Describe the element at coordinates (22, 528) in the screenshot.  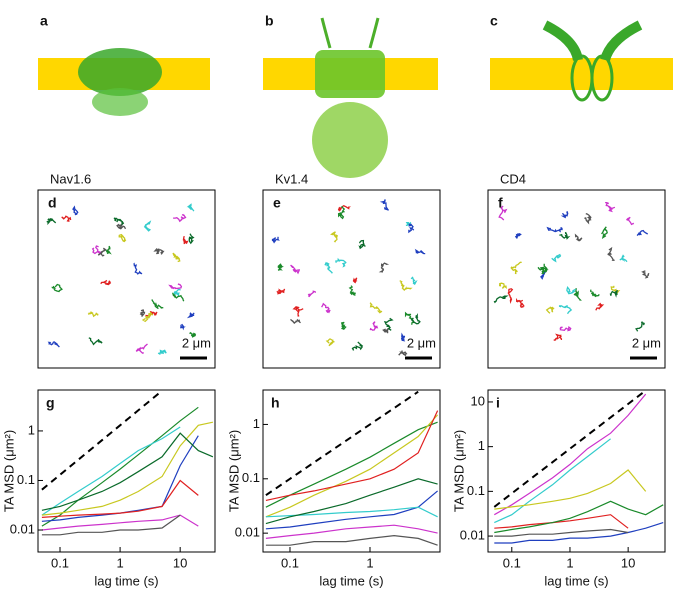
I see `y-tick-label: 0.01` at that location.